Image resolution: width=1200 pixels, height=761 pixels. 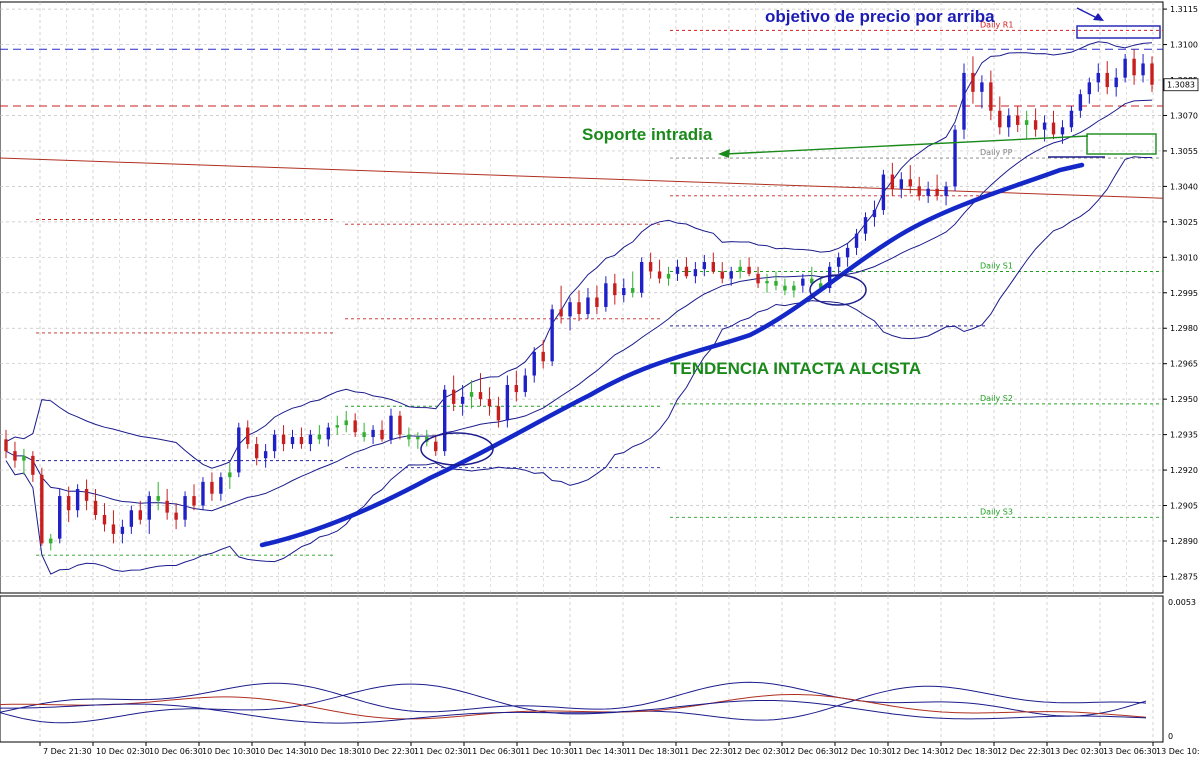 I want to click on y-tick-label: 1.2920, so click(x=1184, y=470).